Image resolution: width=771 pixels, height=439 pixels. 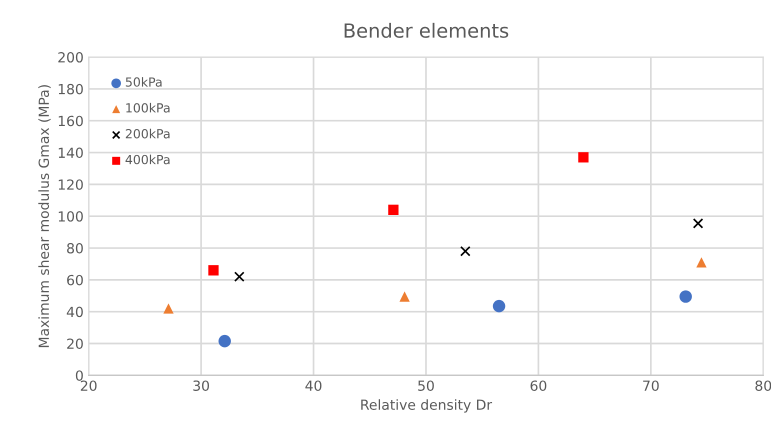 I want to click on y-tick-label: 200, so click(x=70, y=57).